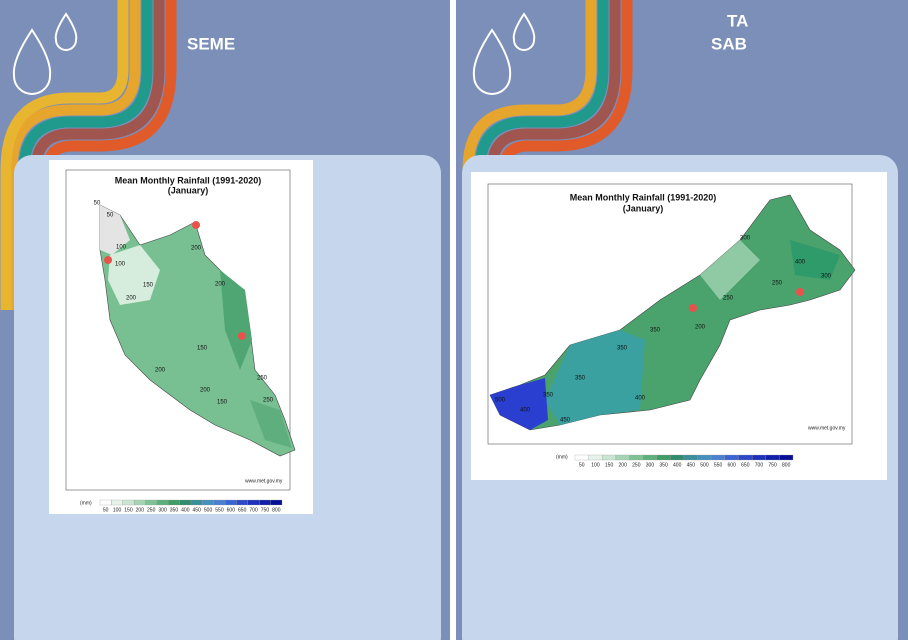  What do you see at coordinates (826, 277) in the screenshot?
I see `contour-label: 300` at bounding box center [826, 277].